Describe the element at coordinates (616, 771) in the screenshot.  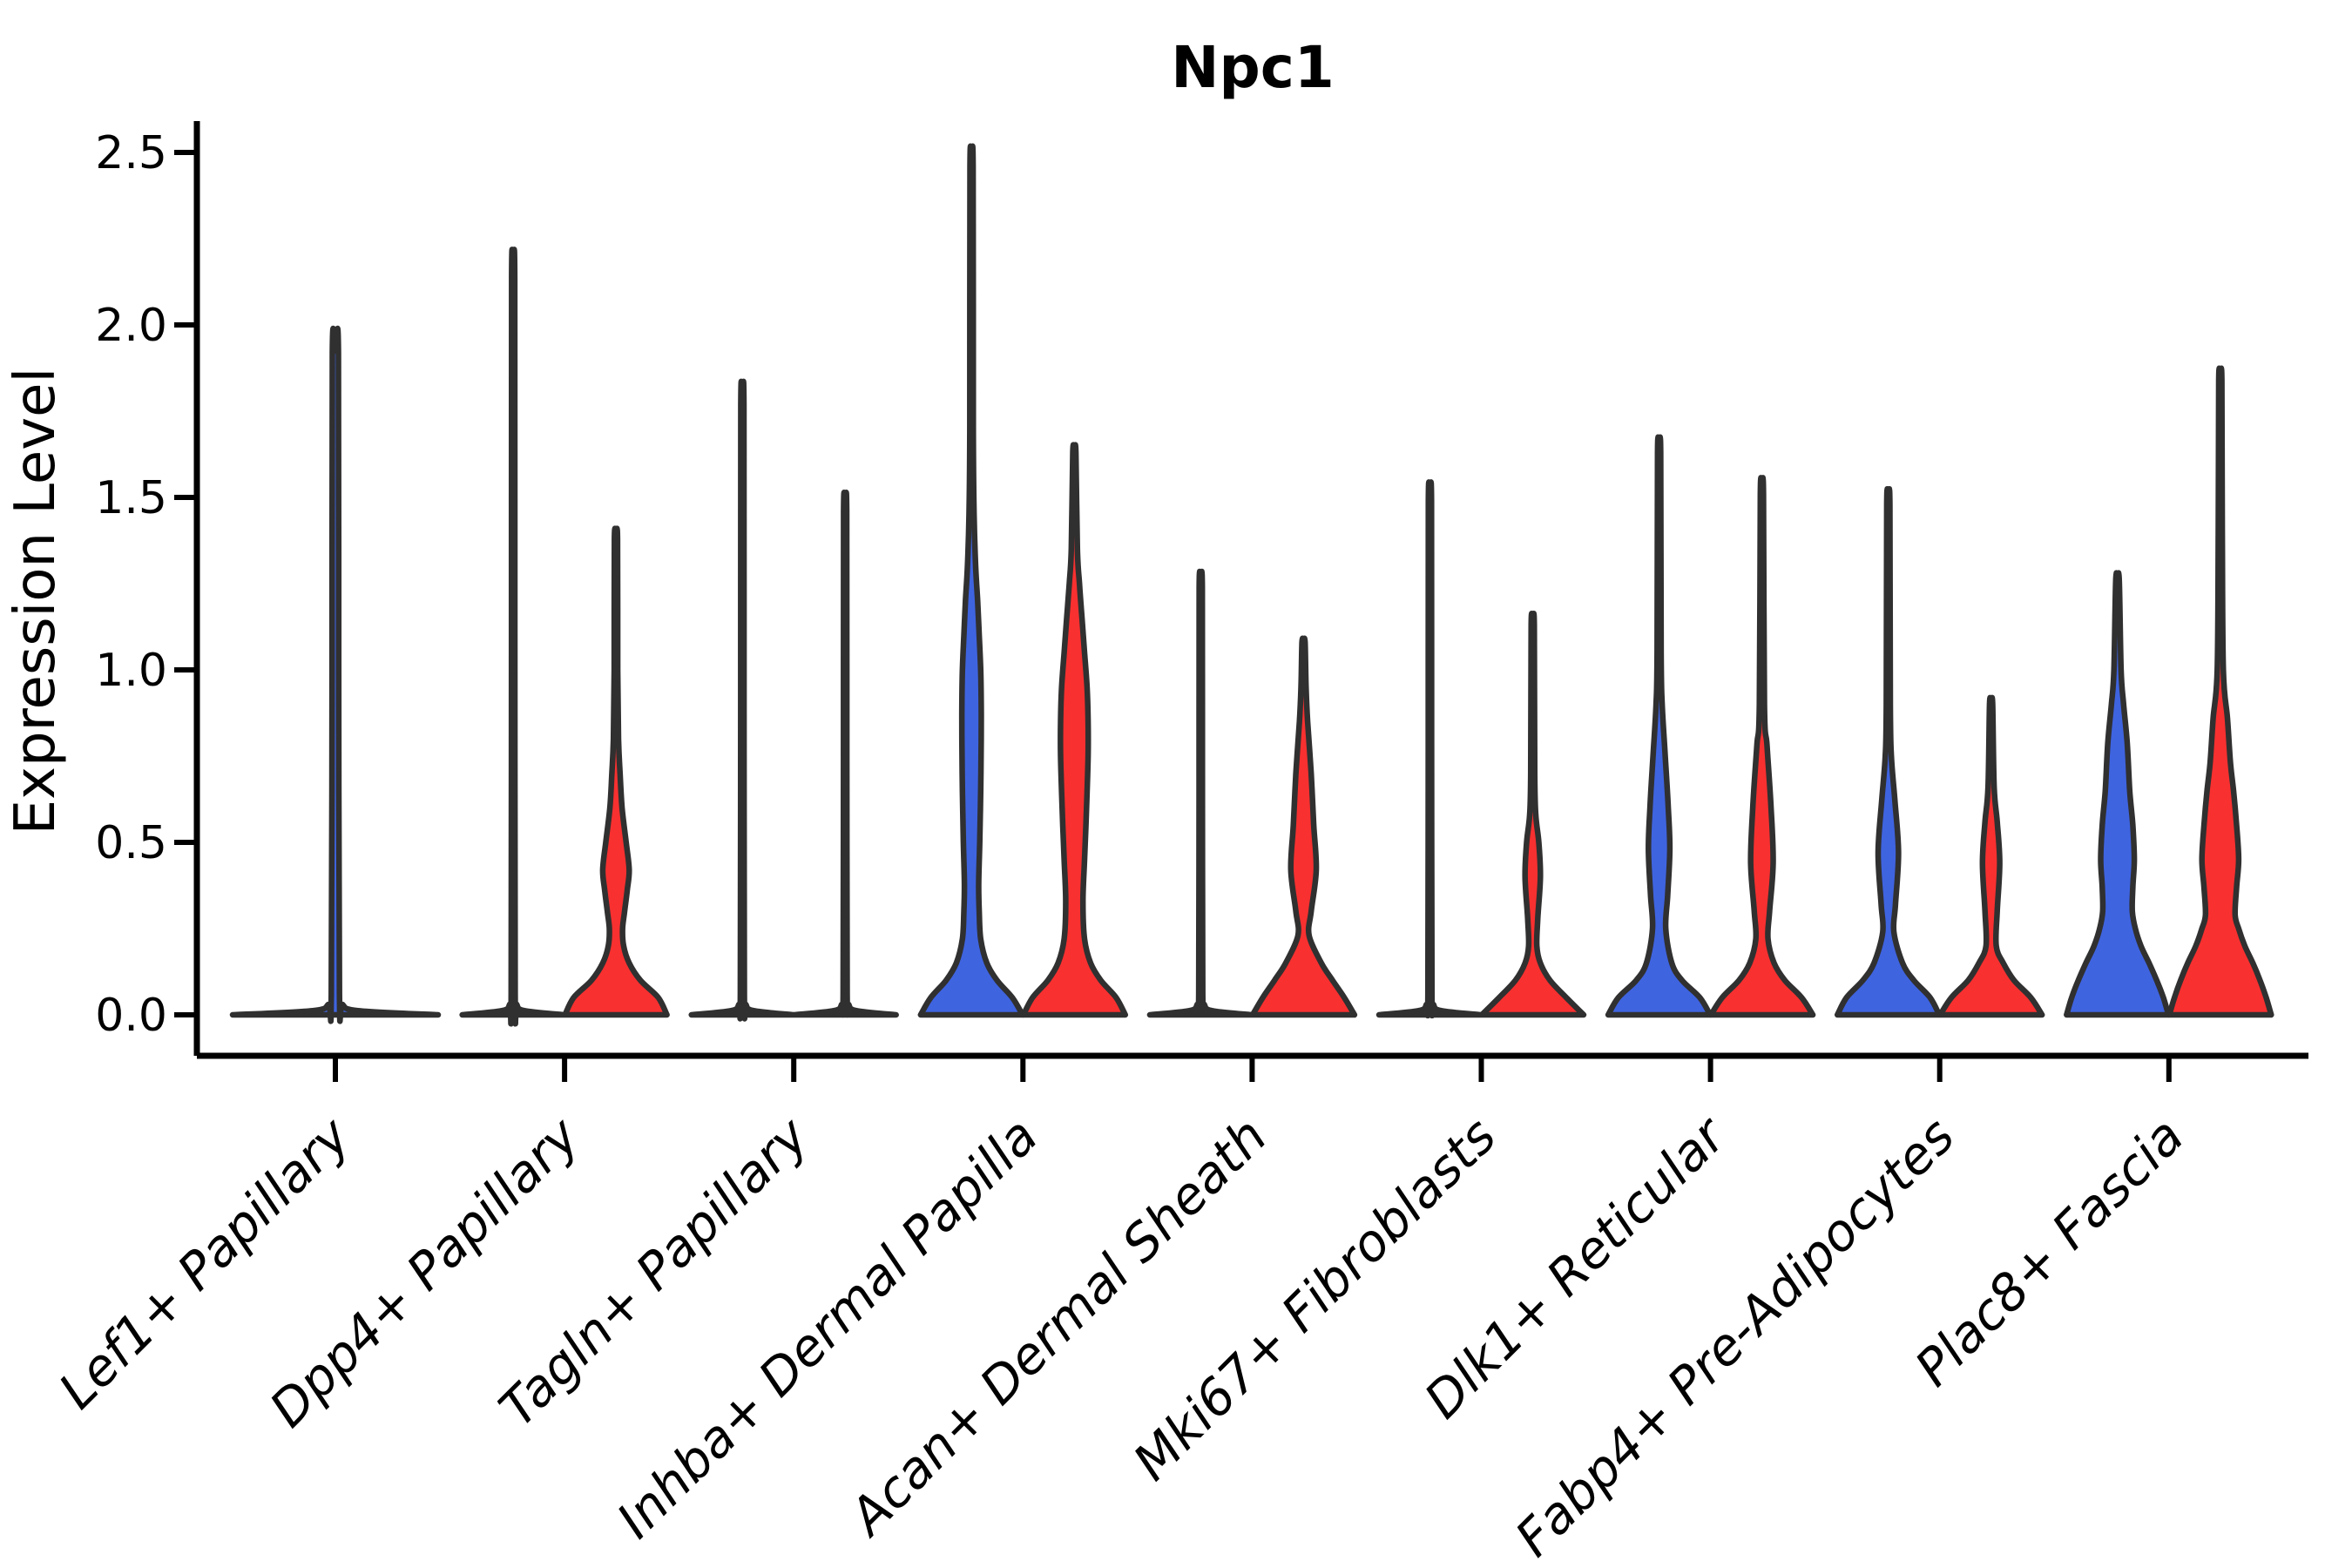
I see `violin-red-dpp4-papillary` at that location.